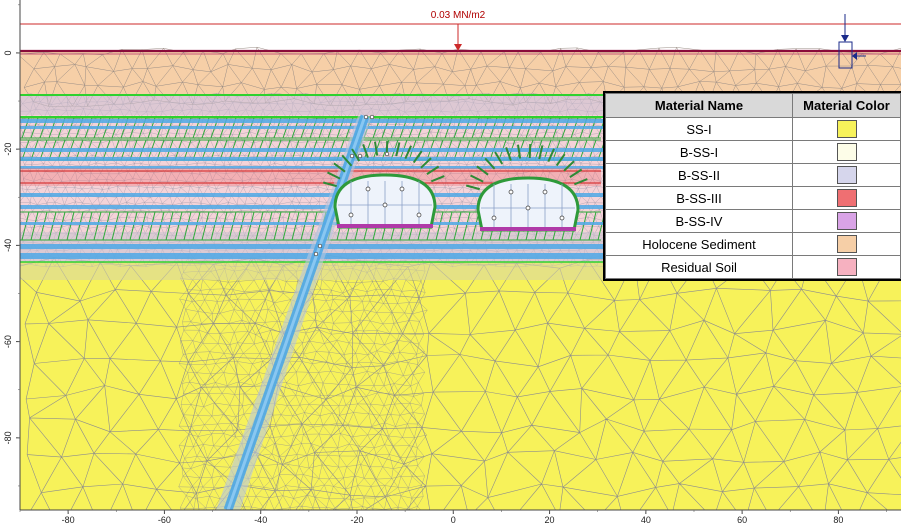 Image resolution: width=901 pixels, height=526 pixels. Describe the element at coordinates (450, 185) in the screenshot. I see `tunnels` at that location.